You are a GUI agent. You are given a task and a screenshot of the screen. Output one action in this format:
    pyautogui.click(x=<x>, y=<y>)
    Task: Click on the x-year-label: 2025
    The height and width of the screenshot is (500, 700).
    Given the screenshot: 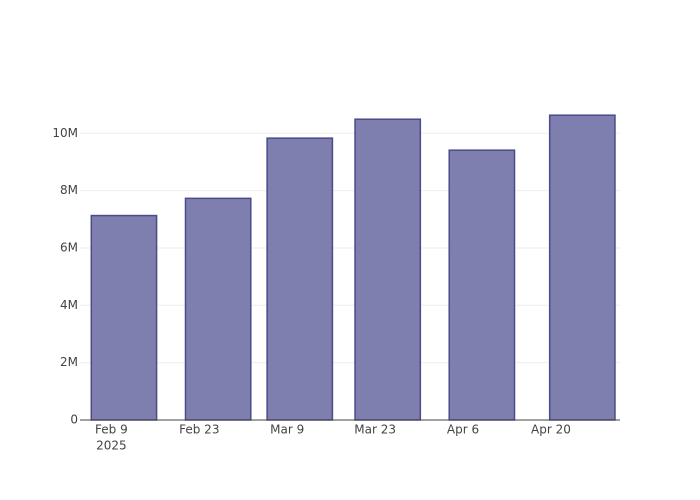 What is the action you would take?
    pyautogui.click(x=111, y=446)
    